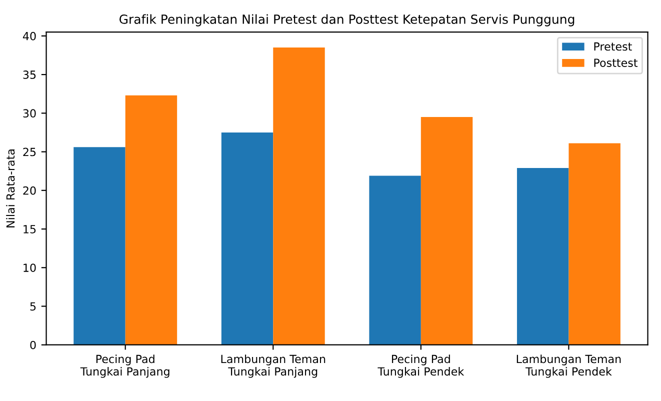  Describe the element at coordinates (33, 345) in the screenshot. I see `y-tick-label: 0` at that location.